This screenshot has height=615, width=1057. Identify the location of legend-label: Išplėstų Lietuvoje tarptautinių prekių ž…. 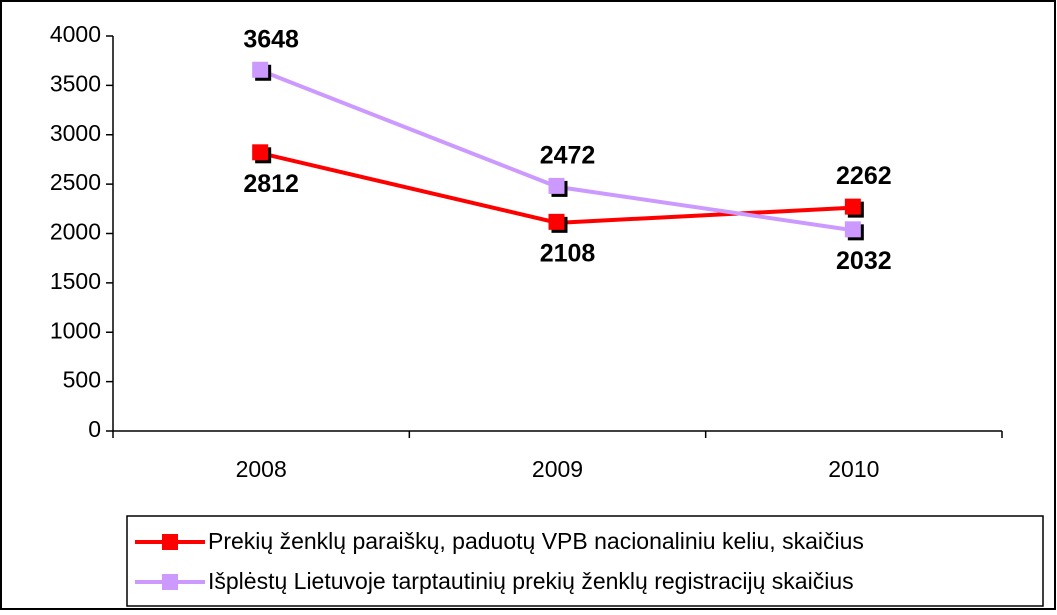
(531, 581).